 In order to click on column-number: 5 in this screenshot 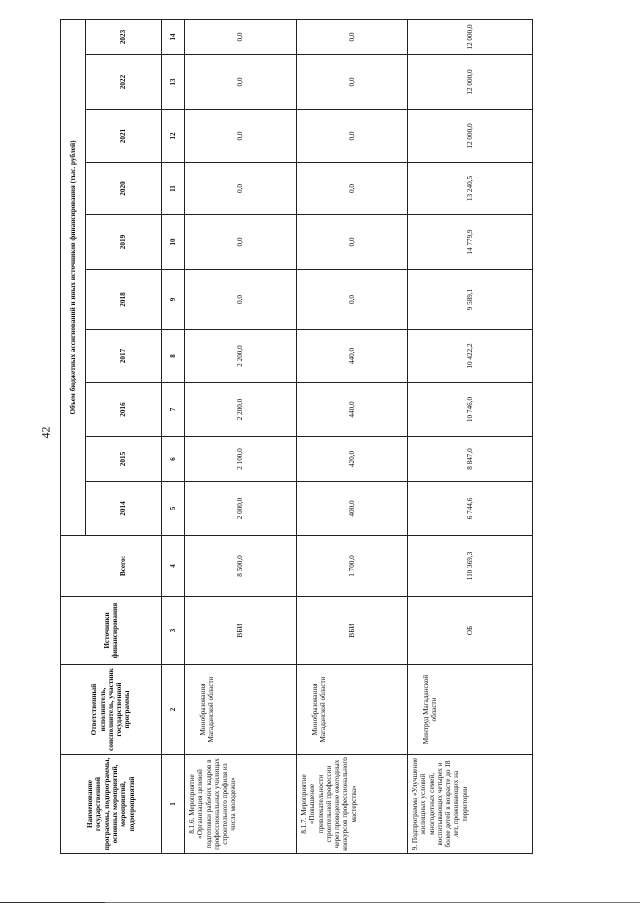, I will do `click(173, 508)`.